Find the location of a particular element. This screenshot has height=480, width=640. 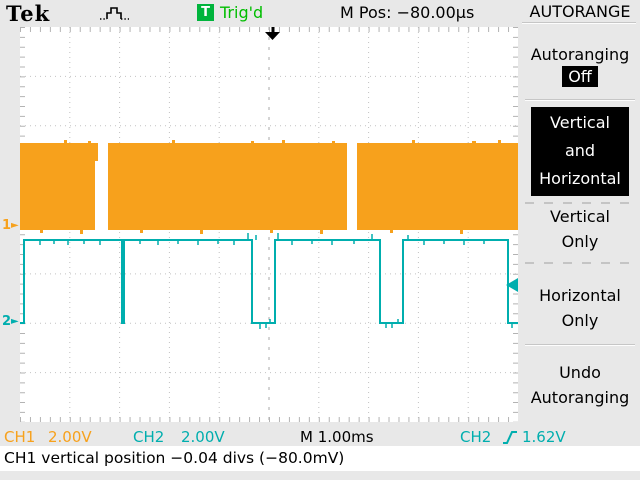

ch1-scale-readout: 2.00V is located at coordinates (70, 437).